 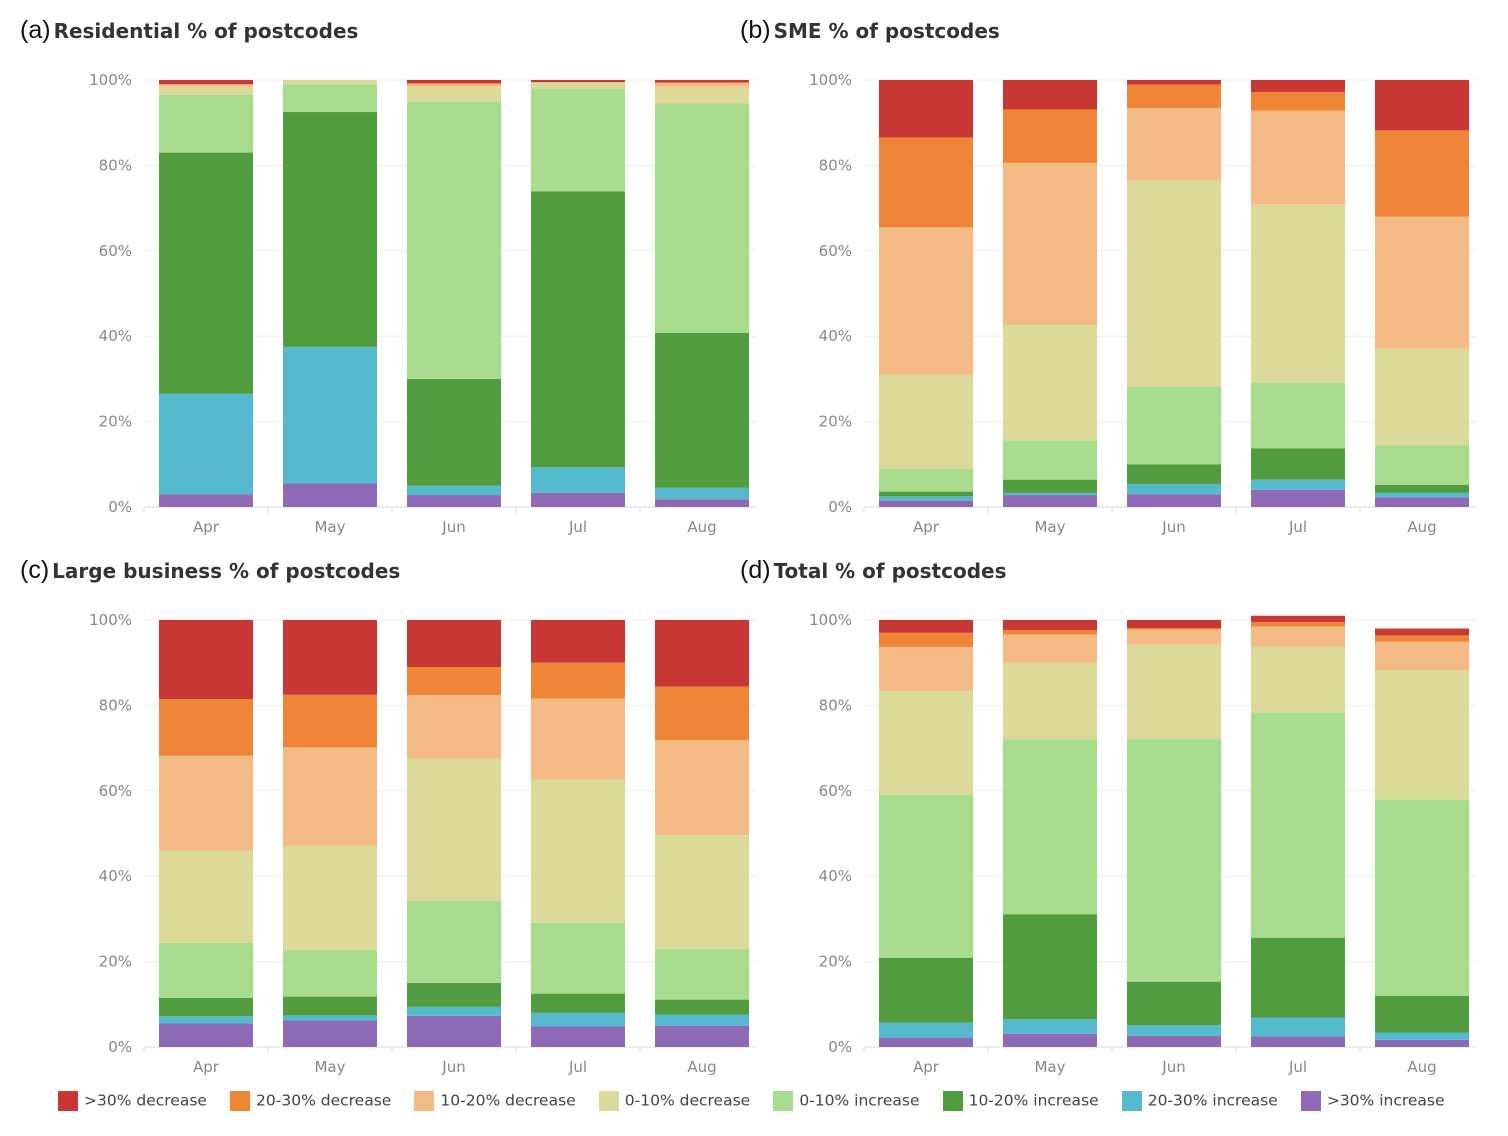 I want to click on panel-title-text: SME % of postcodes, so click(x=886, y=31).